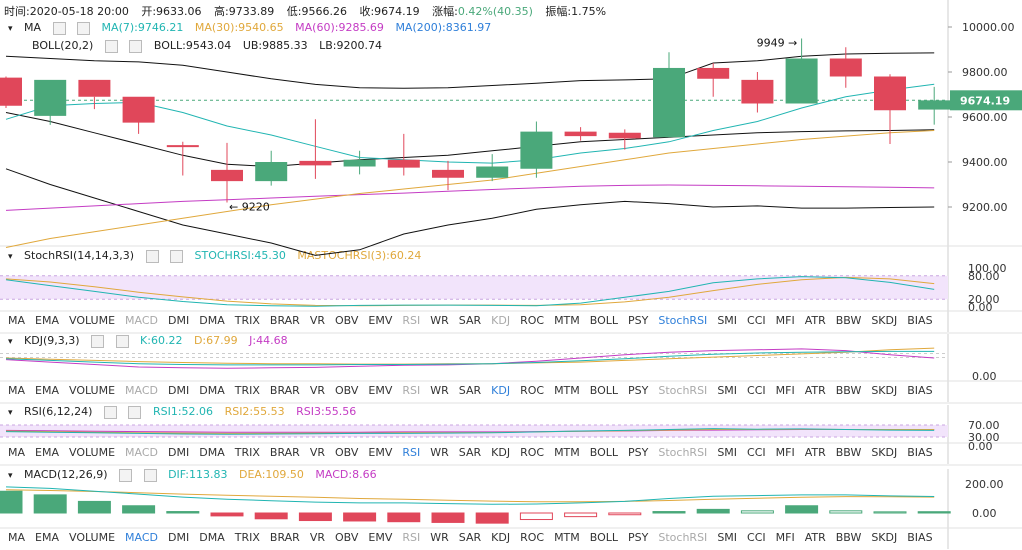 The image size is (1022, 550). Describe the element at coordinates (98, 341) in the screenshot. I see `kdj-settings-icon` at that location.